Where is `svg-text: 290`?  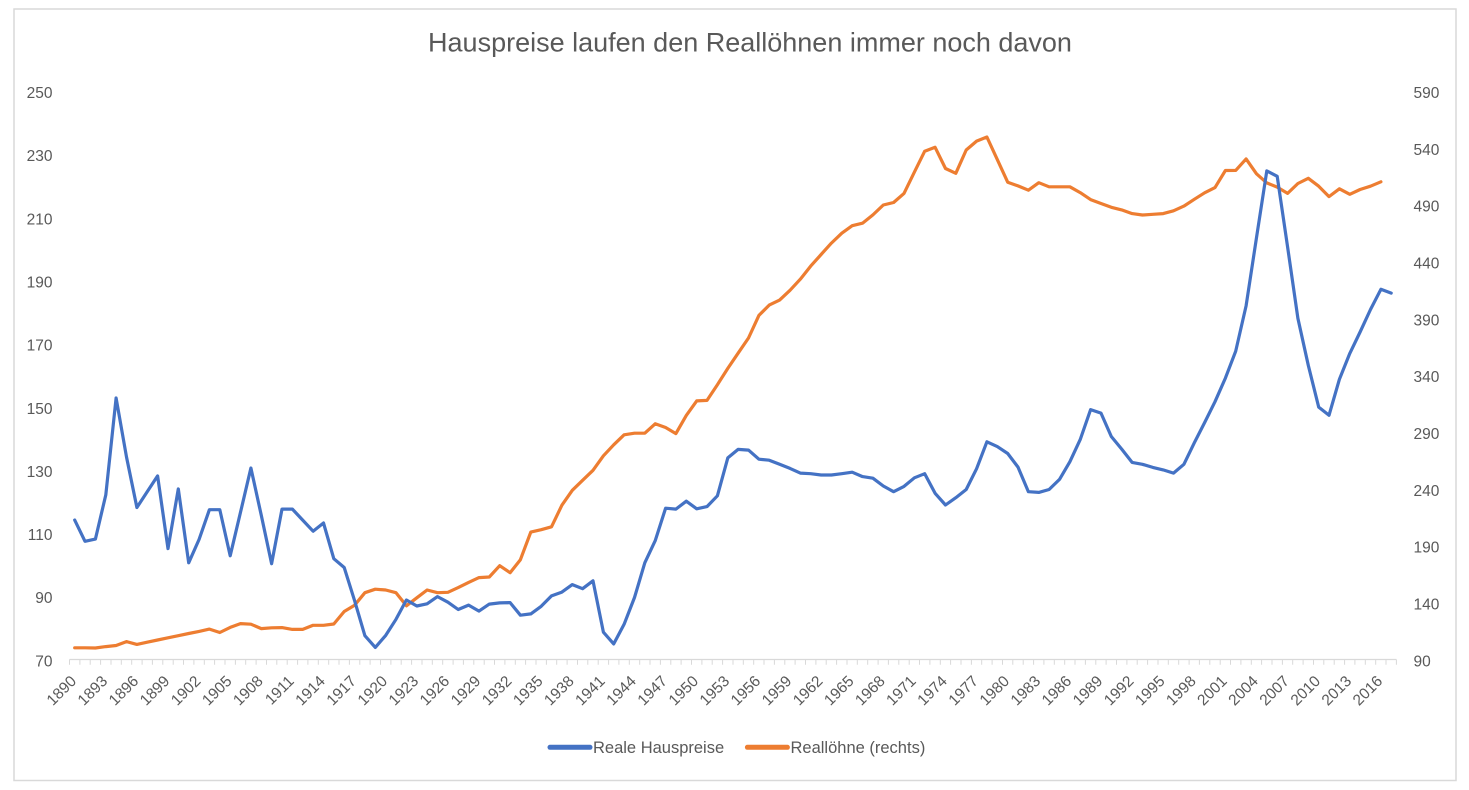 svg-text: 290 is located at coordinates (1427, 434).